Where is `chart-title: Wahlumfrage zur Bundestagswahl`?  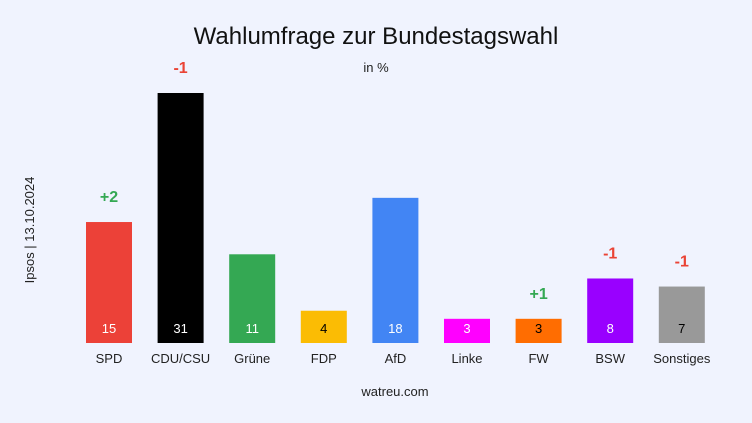
chart-title: Wahlumfrage zur Bundestagswahl is located at coordinates (376, 36).